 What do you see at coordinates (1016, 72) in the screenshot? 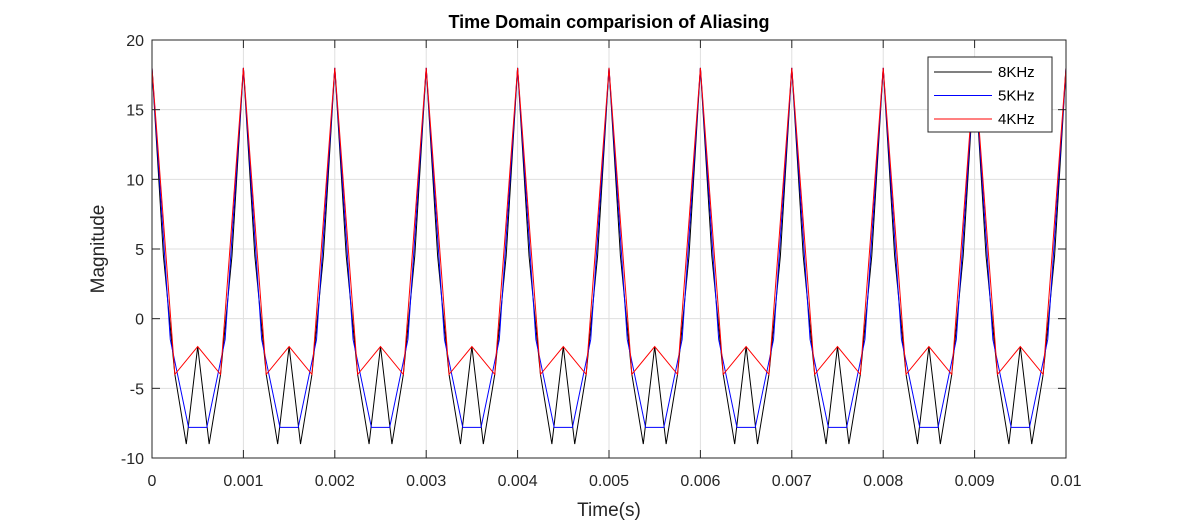
I see `legend-label-8khz: 8KHz` at bounding box center [1016, 72].